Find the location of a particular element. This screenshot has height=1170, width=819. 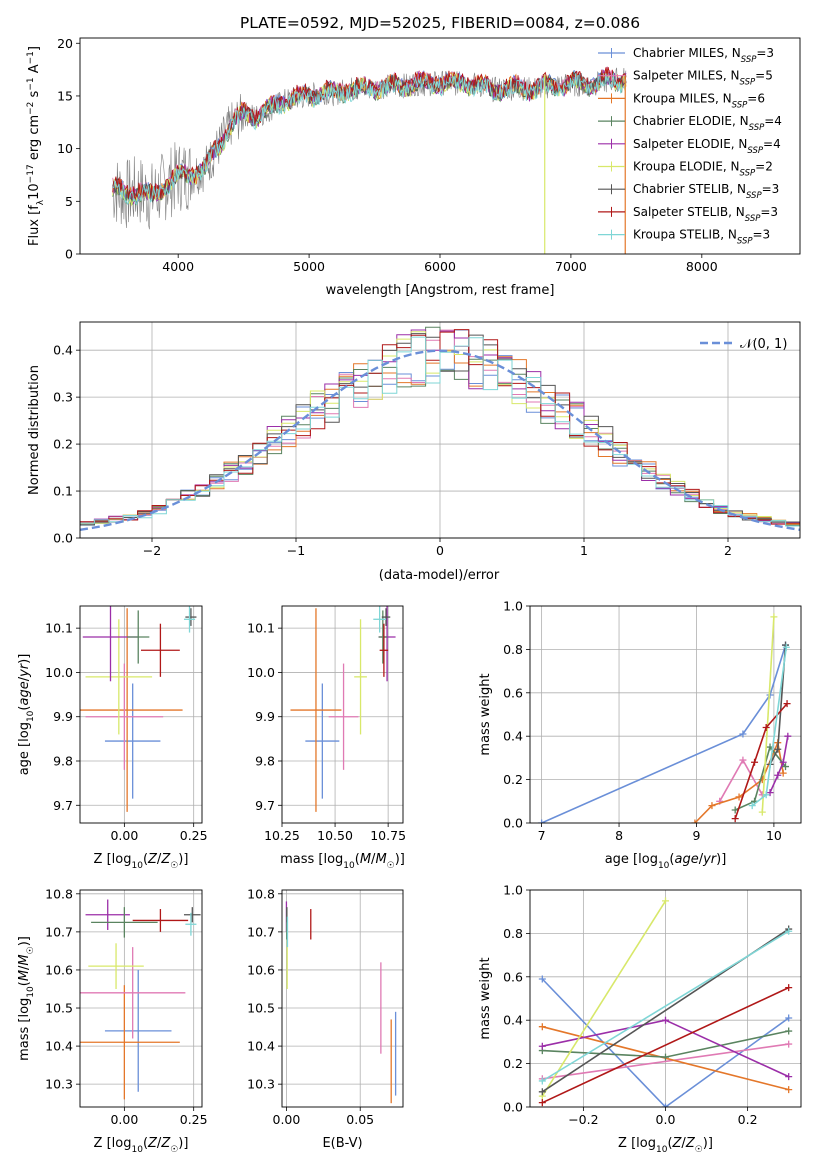

y-tick-label: 20 is located at coordinates (65, 43).